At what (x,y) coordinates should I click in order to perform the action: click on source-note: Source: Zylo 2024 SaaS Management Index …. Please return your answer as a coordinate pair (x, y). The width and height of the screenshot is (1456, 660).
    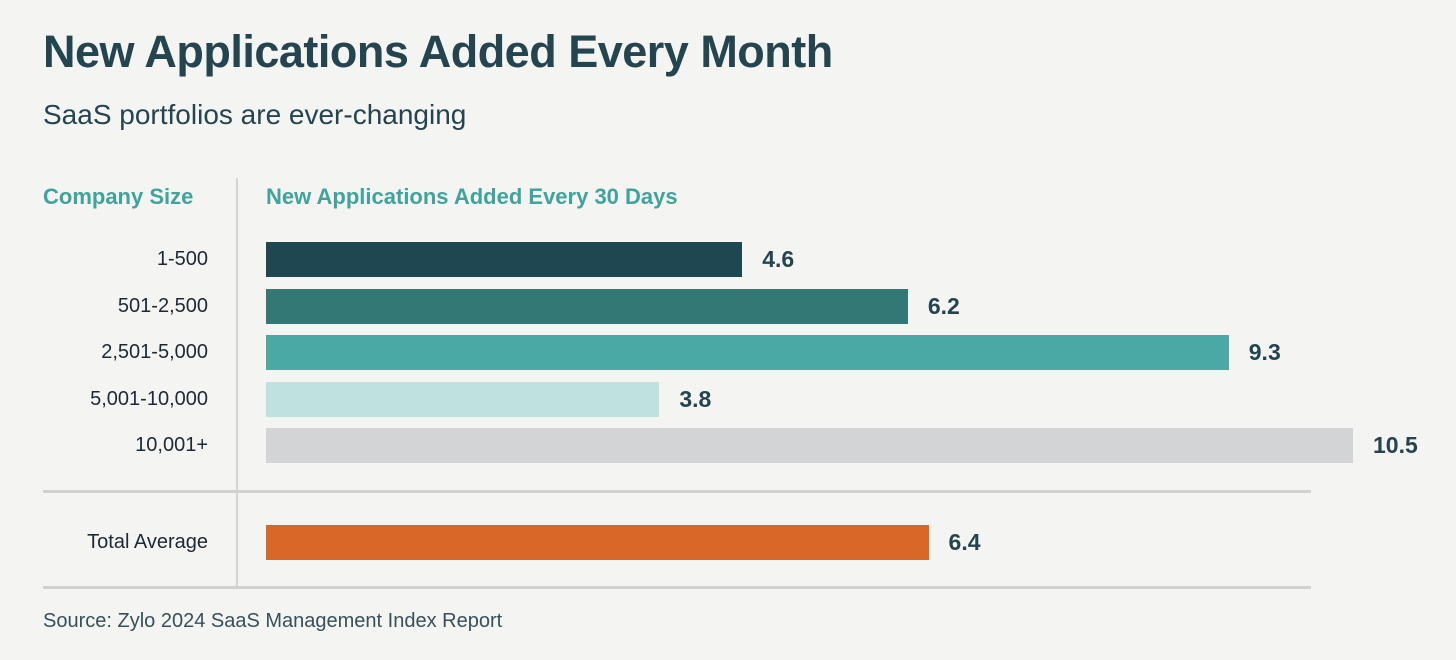
    Looking at the image, I should click on (273, 621).